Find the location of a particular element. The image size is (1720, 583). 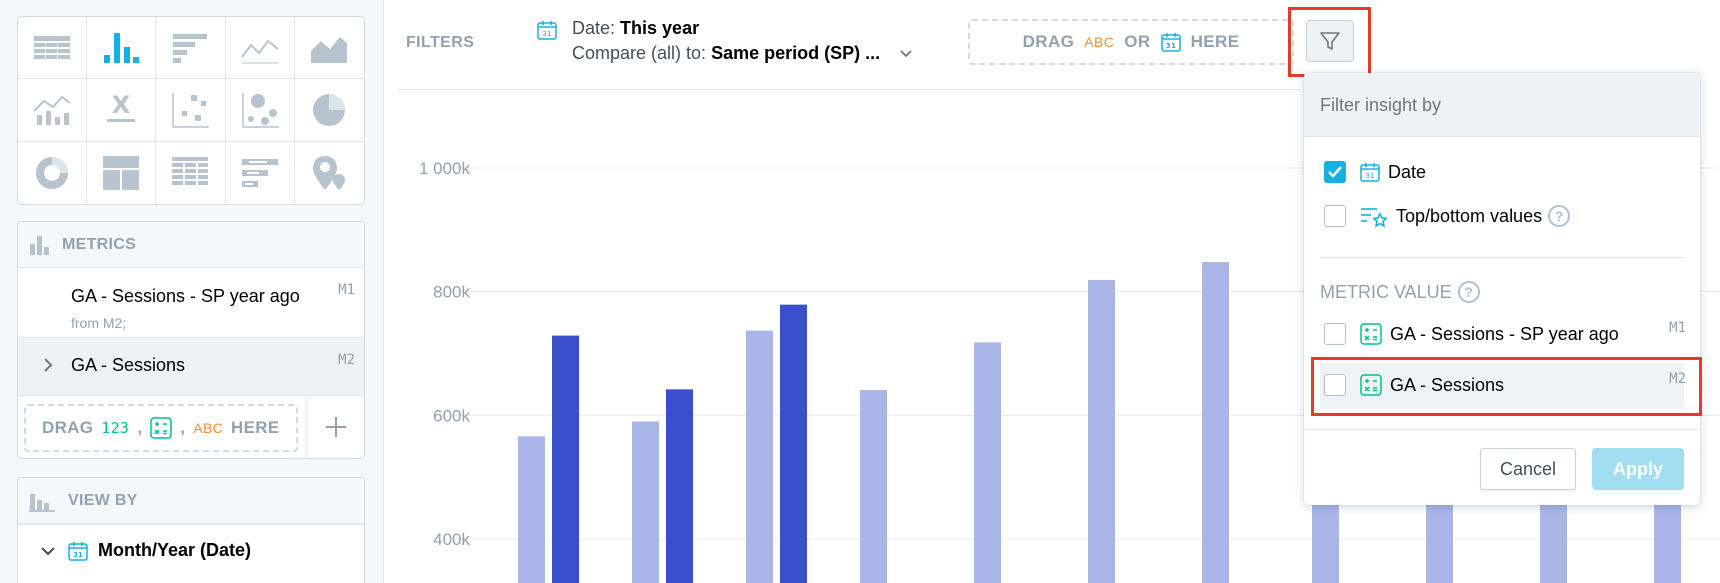

visualization-picker: X is located at coordinates (191, 110).